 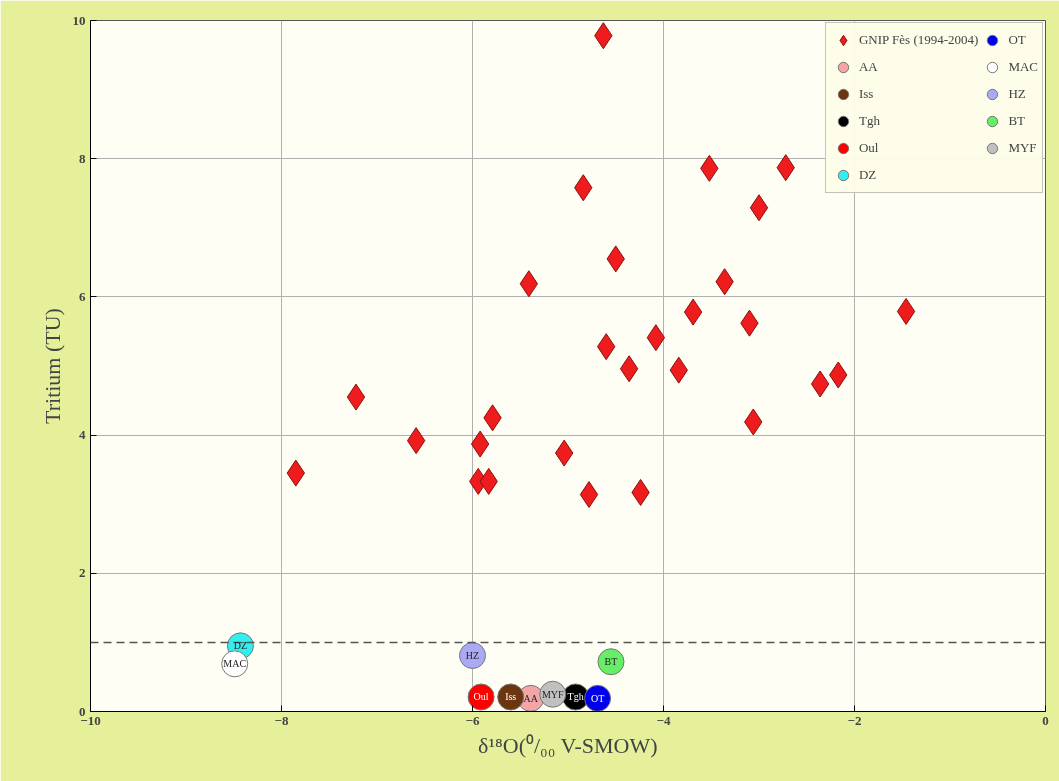 What do you see at coordinates (866, 94) in the screenshot?
I see `legend-label: Iss` at bounding box center [866, 94].